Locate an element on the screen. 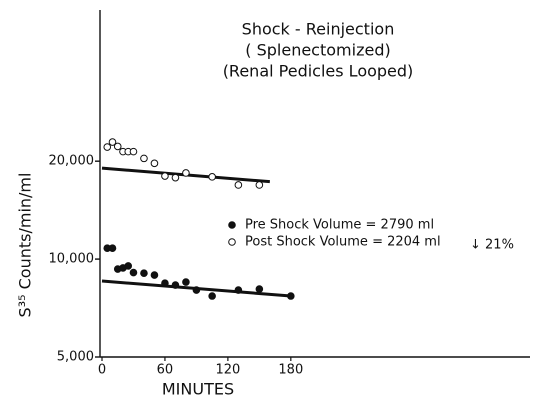  annotation: ↓ 21% is located at coordinates (492, 245).